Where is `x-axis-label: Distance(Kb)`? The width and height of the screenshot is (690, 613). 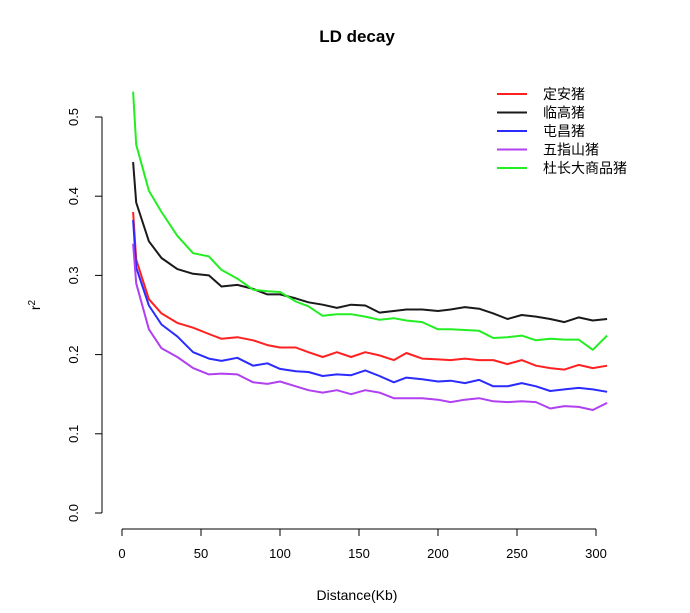 x-axis-label: Distance(Kb) is located at coordinates (357, 595).